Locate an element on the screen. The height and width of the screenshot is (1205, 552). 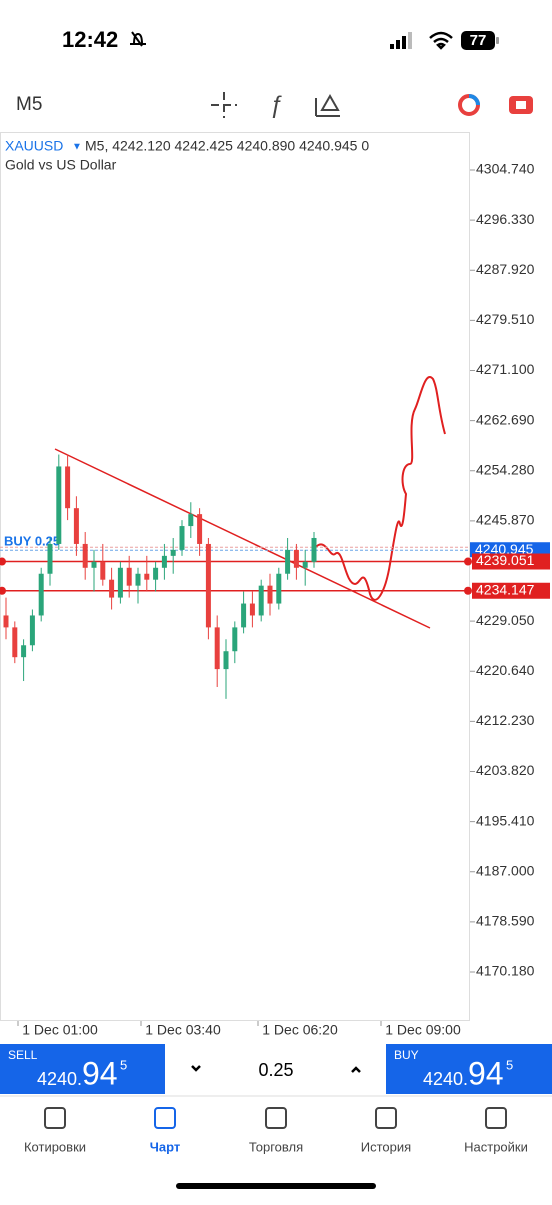
symbol: XAUUSD is located at coordinates (34, 146).